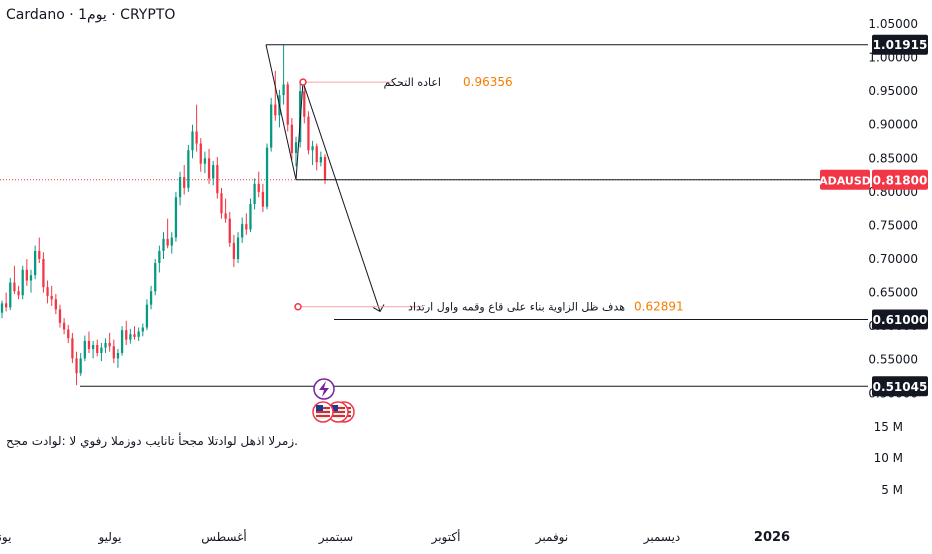  I want to click on lightning-bolt-shape, so click(324, 389).